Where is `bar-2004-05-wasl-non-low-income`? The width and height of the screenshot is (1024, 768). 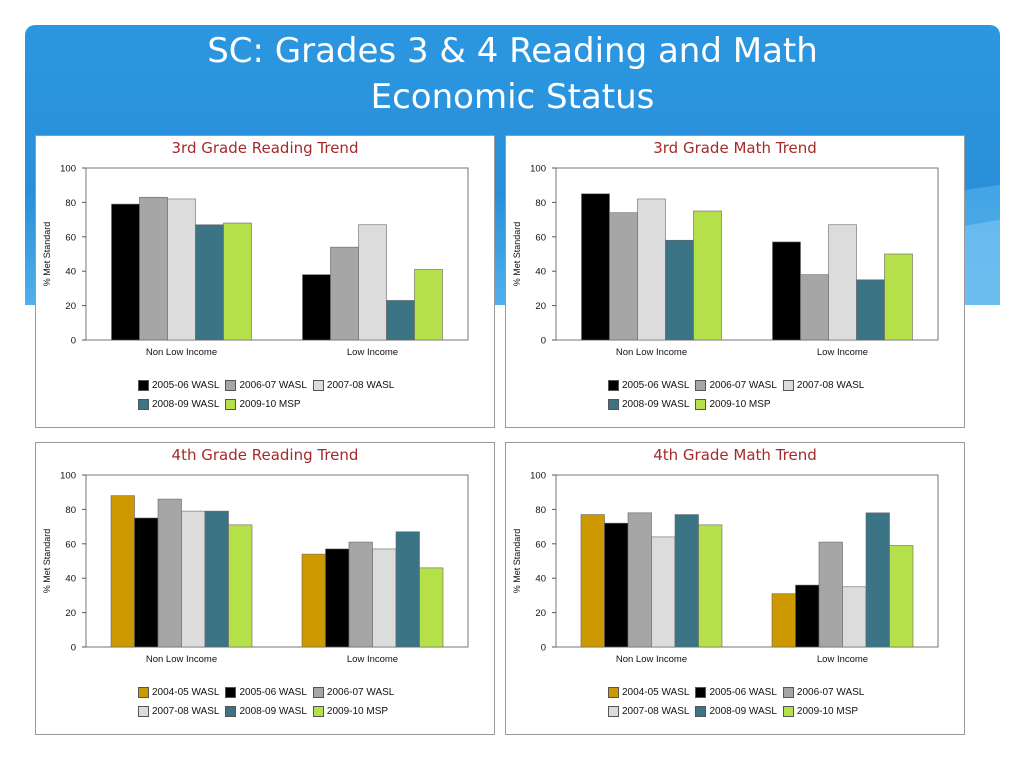
bar-2004-05-wasl-non-low-income is located at coordinates (592, 581).